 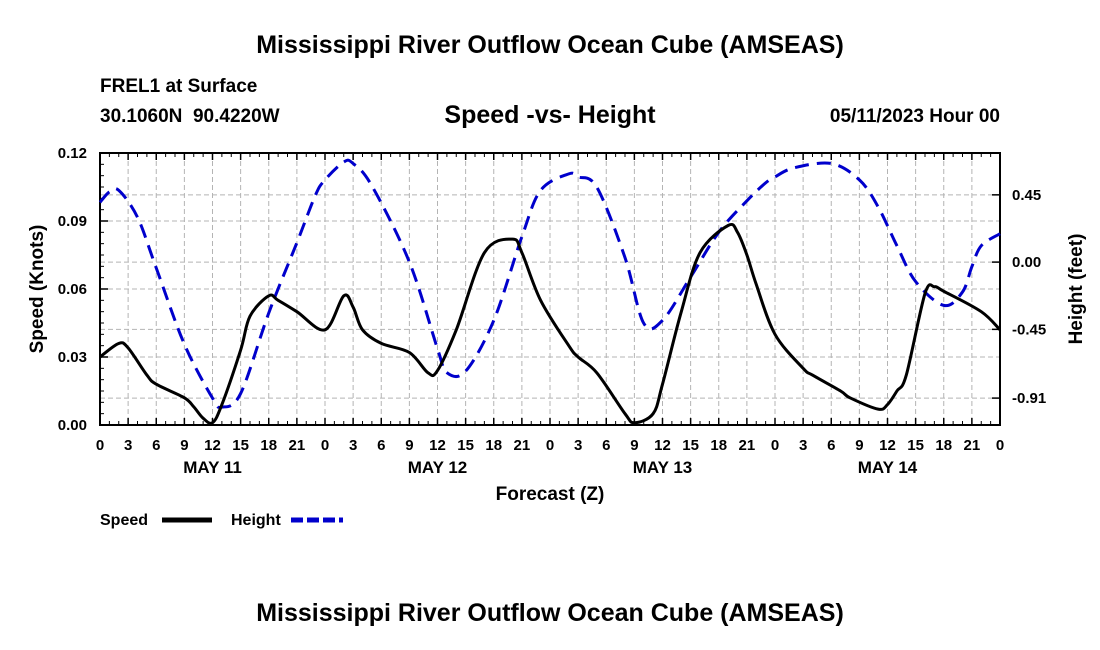 I want to click on day-label: MAY 12, so click(x=438, y=467).